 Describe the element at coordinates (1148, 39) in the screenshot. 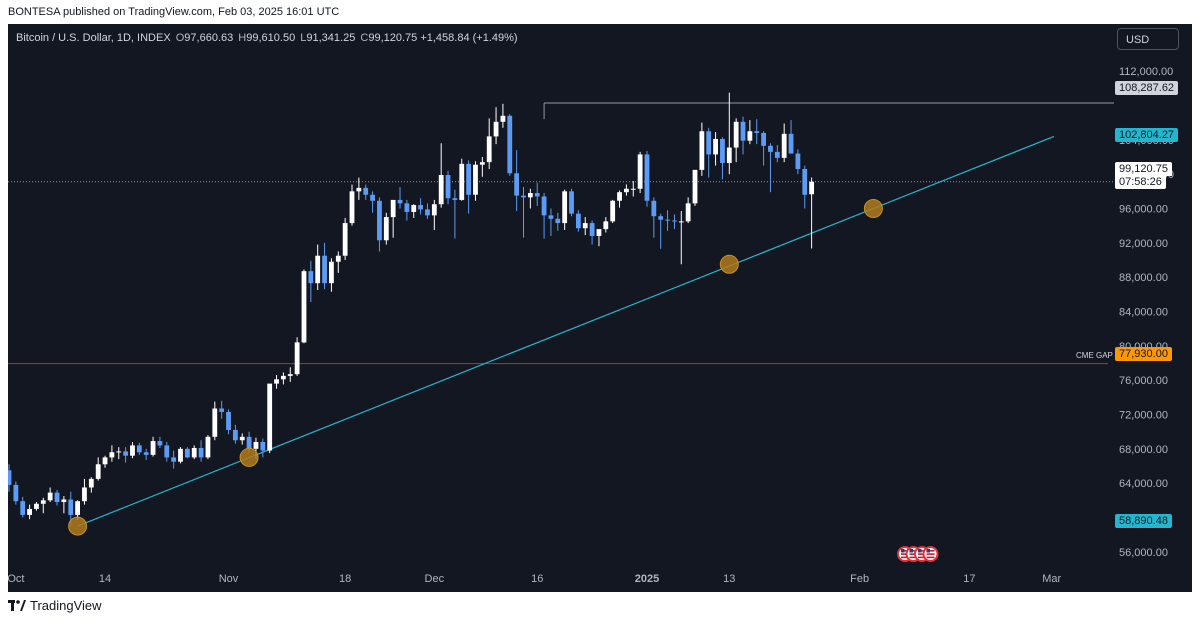

I see `currency-button: USD` at that location.